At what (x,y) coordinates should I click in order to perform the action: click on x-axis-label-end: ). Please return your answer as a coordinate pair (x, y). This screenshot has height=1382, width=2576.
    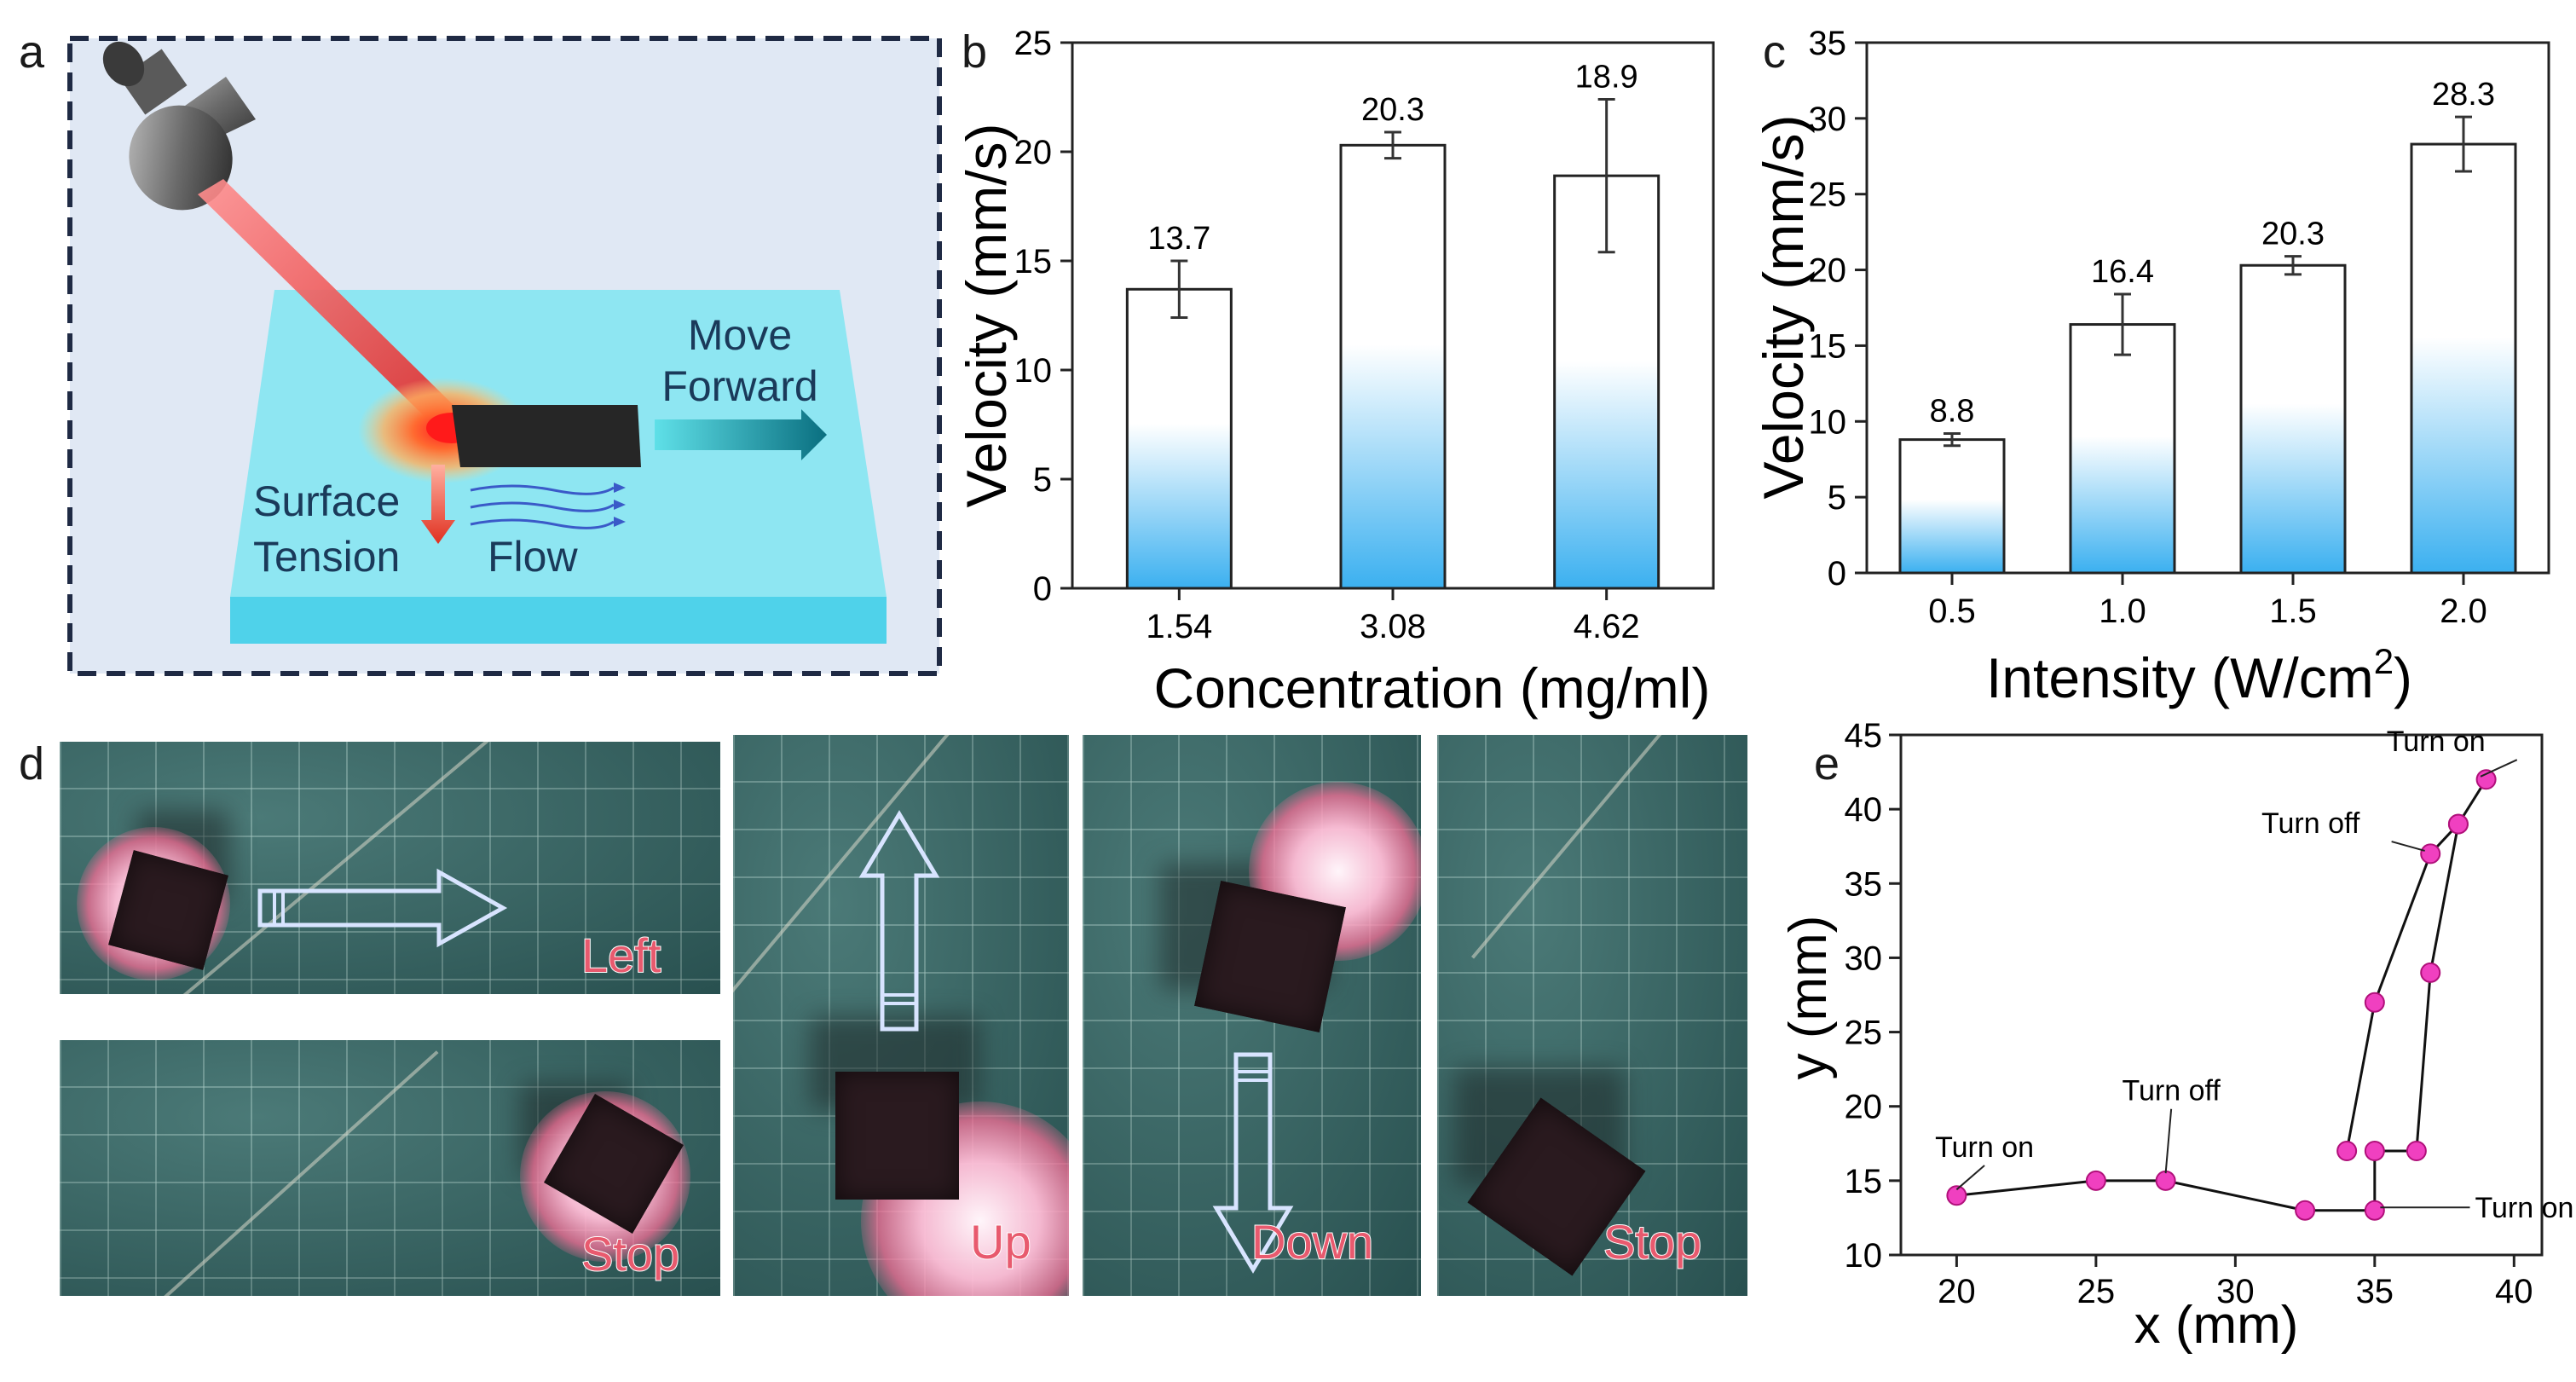
    Looking at the image, I should click on (2403, 677).